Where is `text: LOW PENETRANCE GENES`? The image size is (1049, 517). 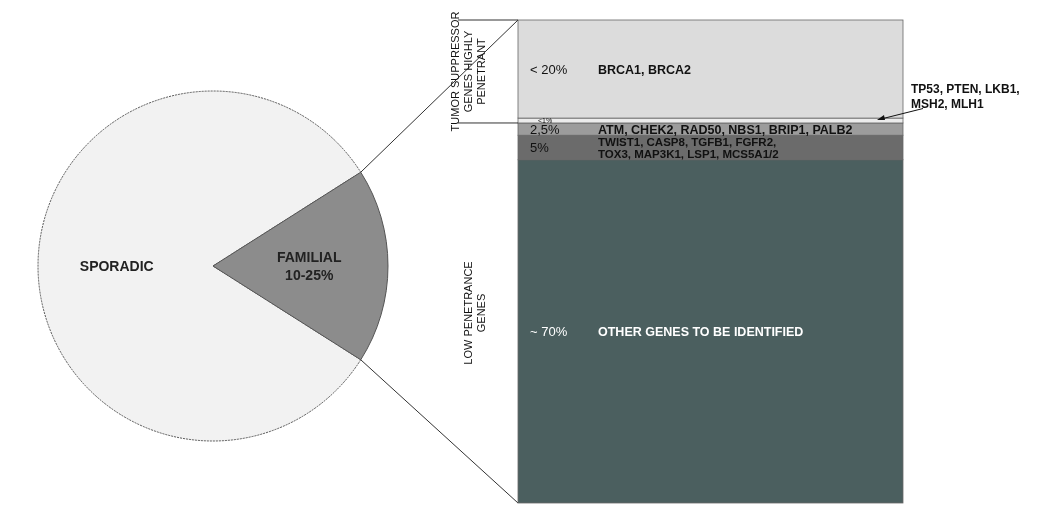
text: LOW PENETRANCE GENES is located at coordinates (474, 313).